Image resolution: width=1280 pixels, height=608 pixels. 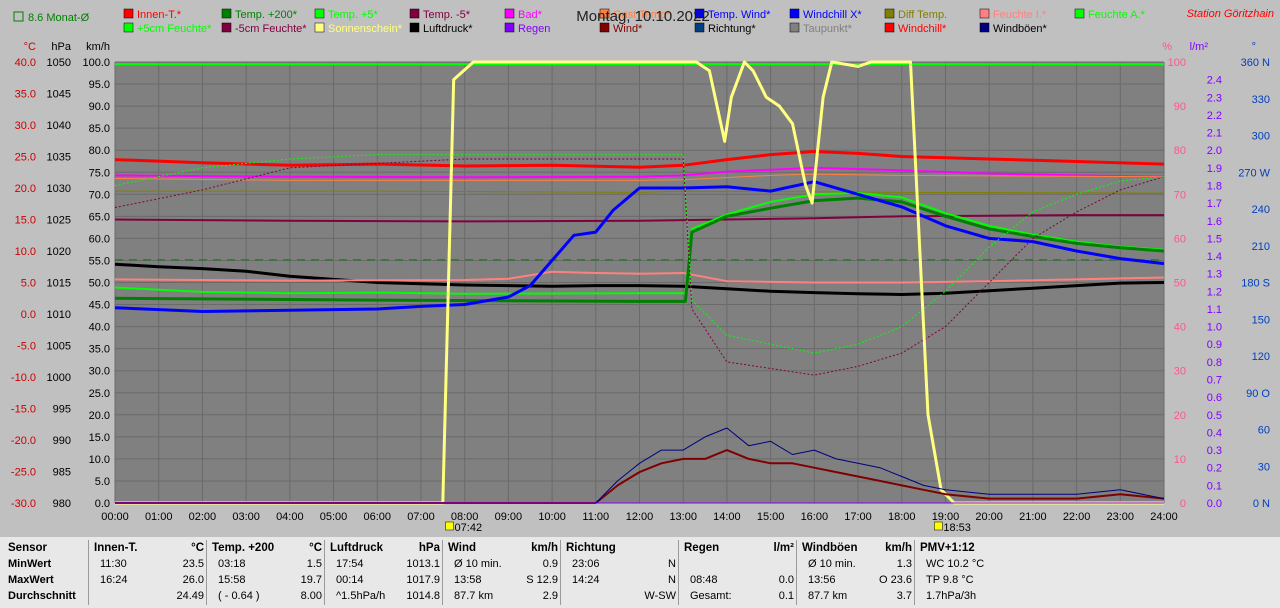 I want to click on stats-column-unit: km/h, so click(x=898, y=548).